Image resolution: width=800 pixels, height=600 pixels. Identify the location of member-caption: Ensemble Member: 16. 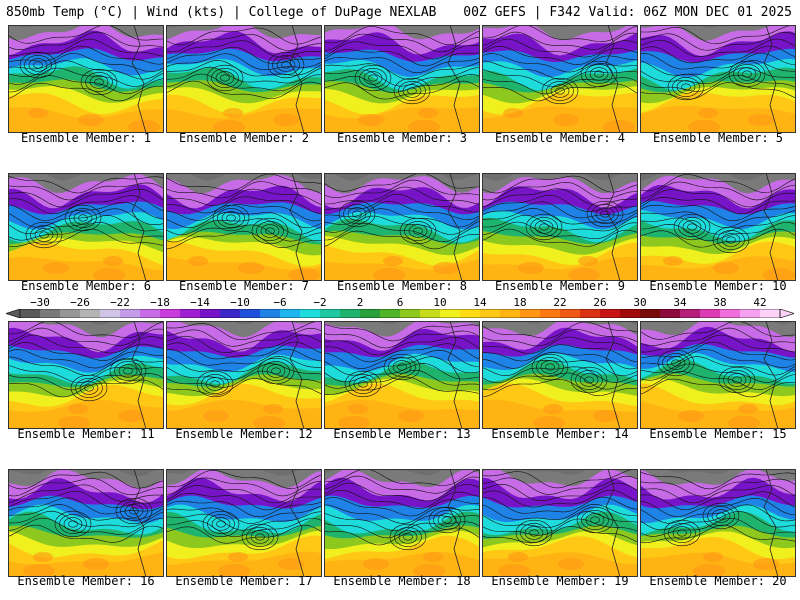
(86, 581).